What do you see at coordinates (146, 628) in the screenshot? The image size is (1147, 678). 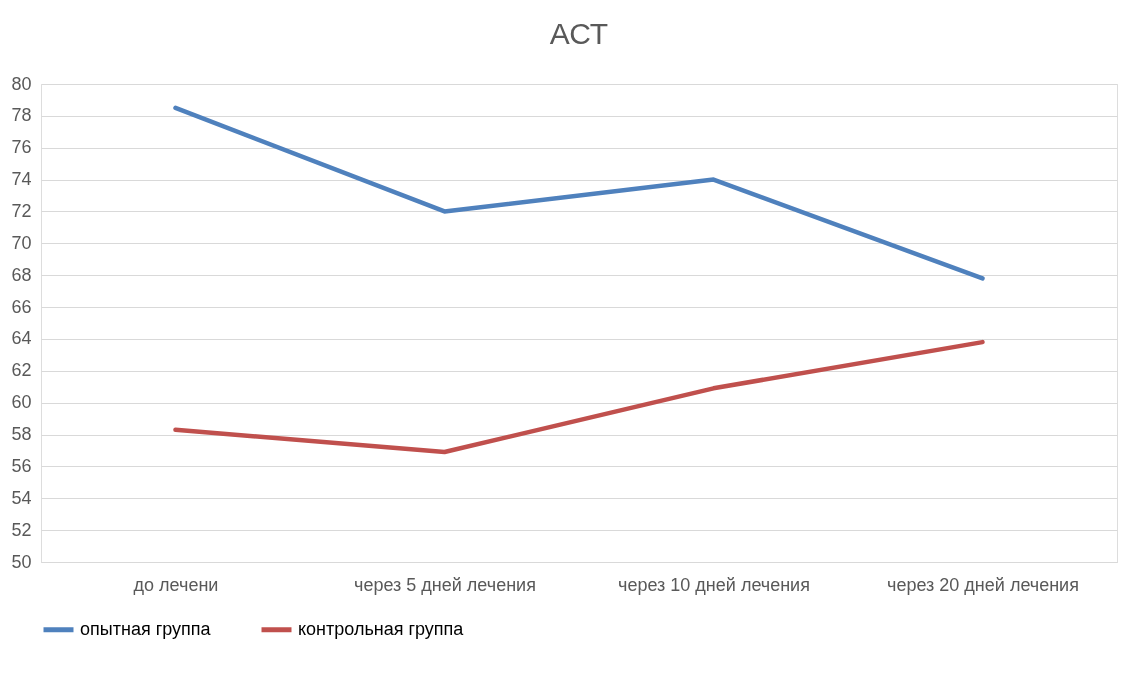 I see `legend-label: опытная группа` at bounding box center [146, 628].